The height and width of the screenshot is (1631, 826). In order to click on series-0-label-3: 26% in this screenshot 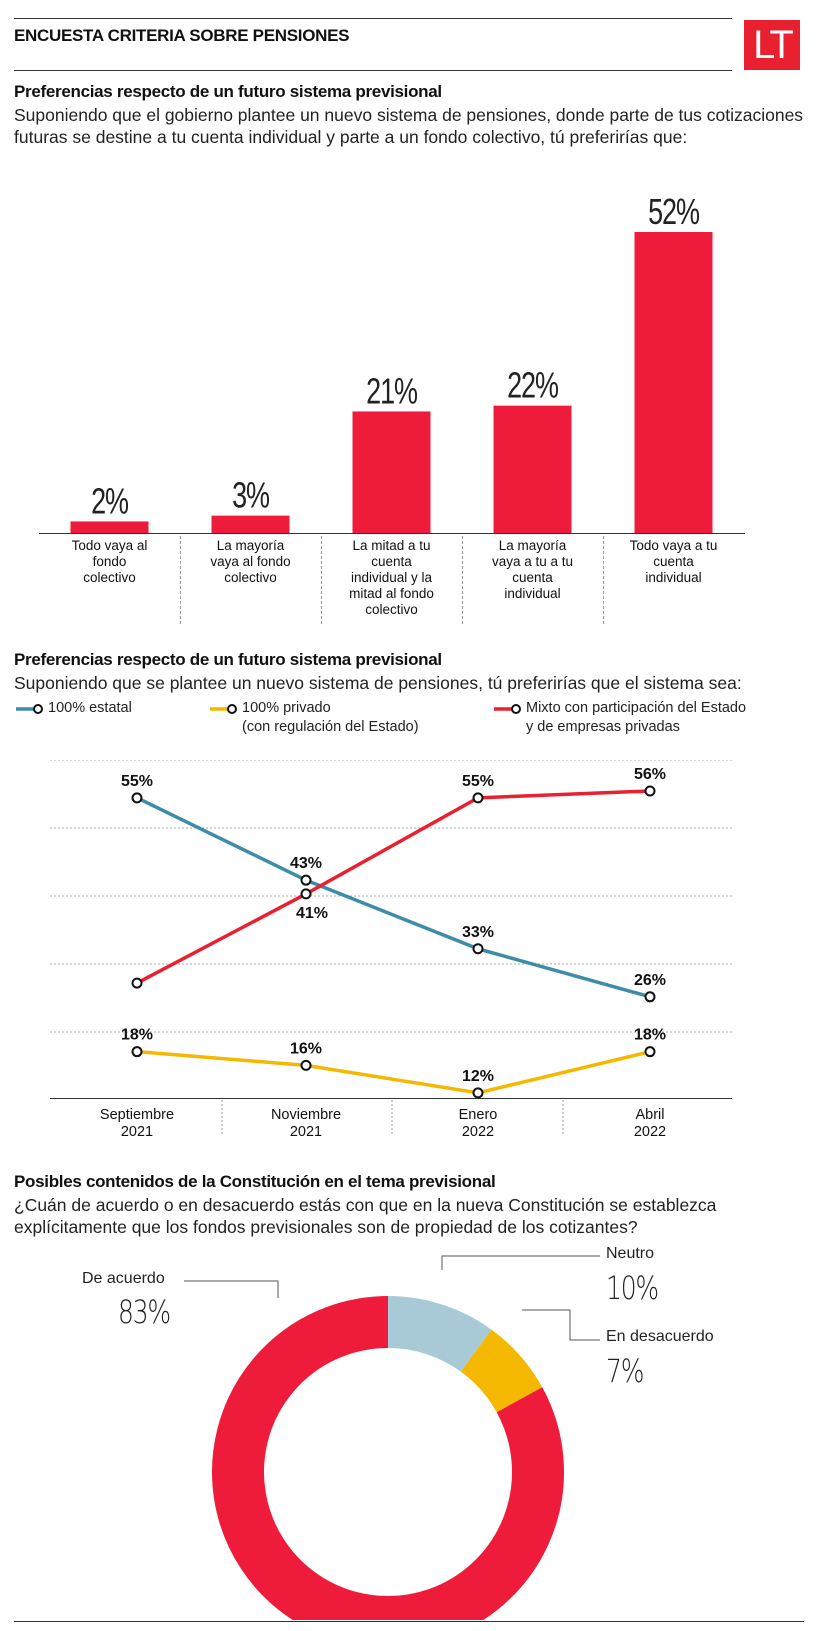, I will do `click(650, 980)`.